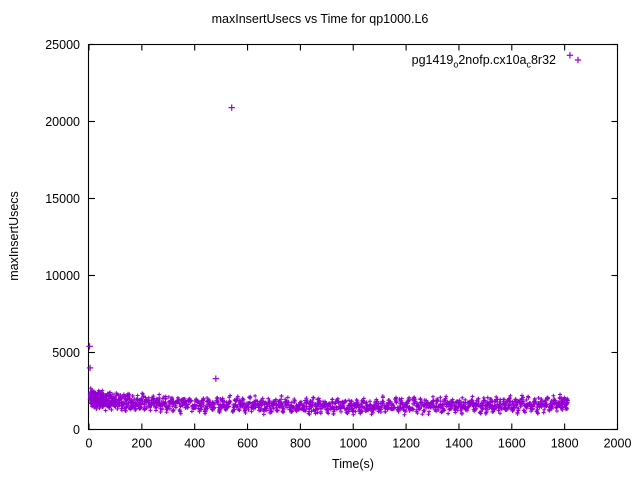  Describe the element at coordinates (459, 444) in the screenshot. I see `x-tick-label: 1400` at that location.